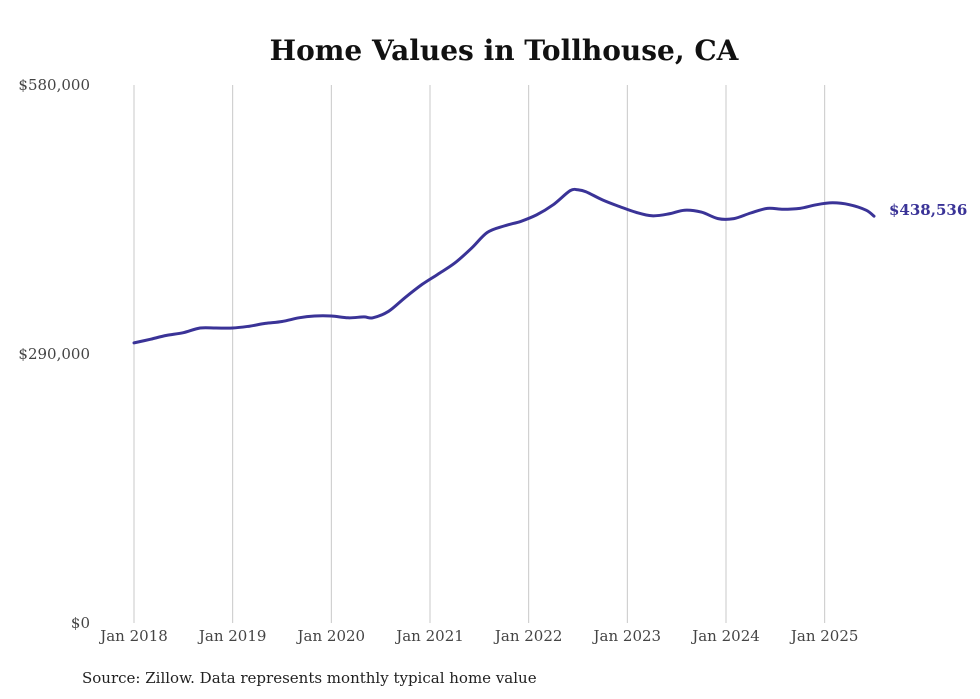 This screenshot has height=699, width=980. What do you see at coordinates (331, 636) in the screenshot?
I see `x-tick-label: Jan 2020` at bounding box center [331, 636].